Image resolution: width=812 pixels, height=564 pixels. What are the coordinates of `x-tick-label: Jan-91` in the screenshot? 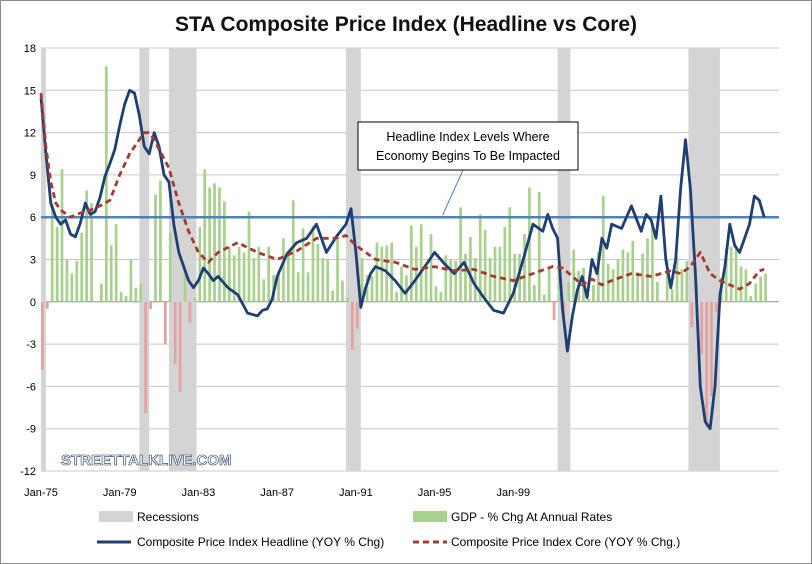 It's located at (356, 493).